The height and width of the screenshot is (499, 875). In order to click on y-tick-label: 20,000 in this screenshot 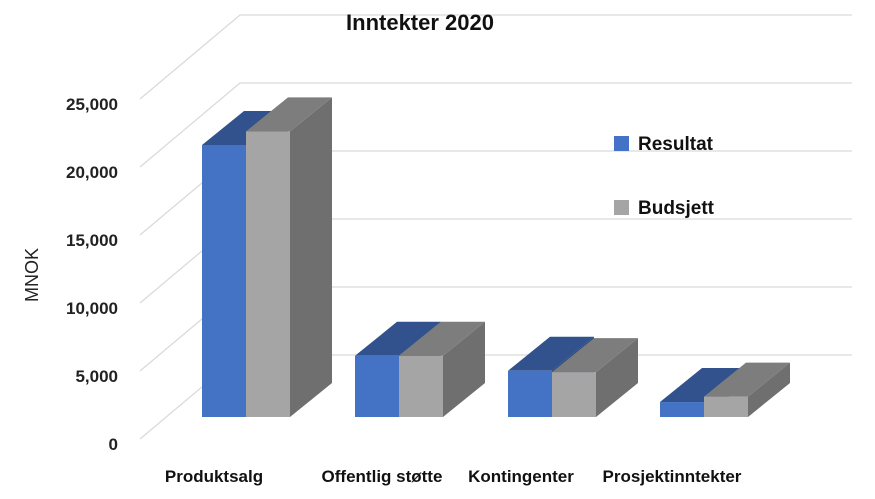, I will do `click(92, 172)`.